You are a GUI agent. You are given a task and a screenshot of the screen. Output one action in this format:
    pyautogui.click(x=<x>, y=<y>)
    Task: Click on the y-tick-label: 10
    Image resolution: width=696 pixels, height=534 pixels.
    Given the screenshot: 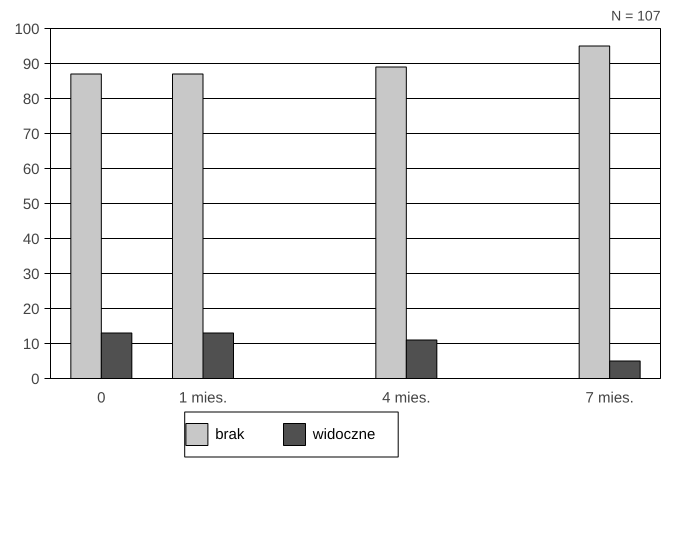 What is the action you would take?
    pyautogui.click(x=31, y=344)
    